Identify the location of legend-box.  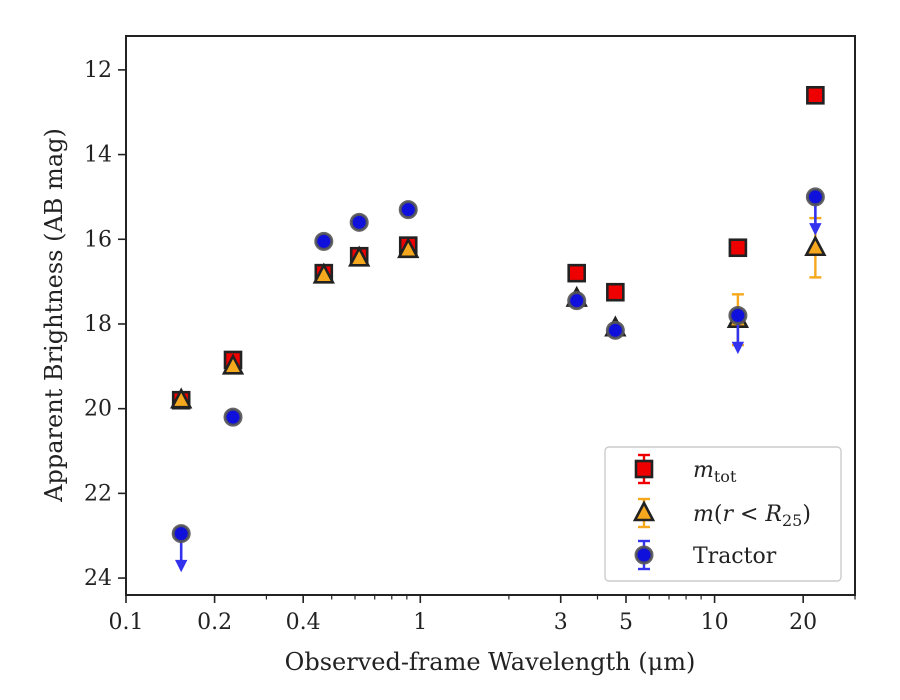
(723, 514).